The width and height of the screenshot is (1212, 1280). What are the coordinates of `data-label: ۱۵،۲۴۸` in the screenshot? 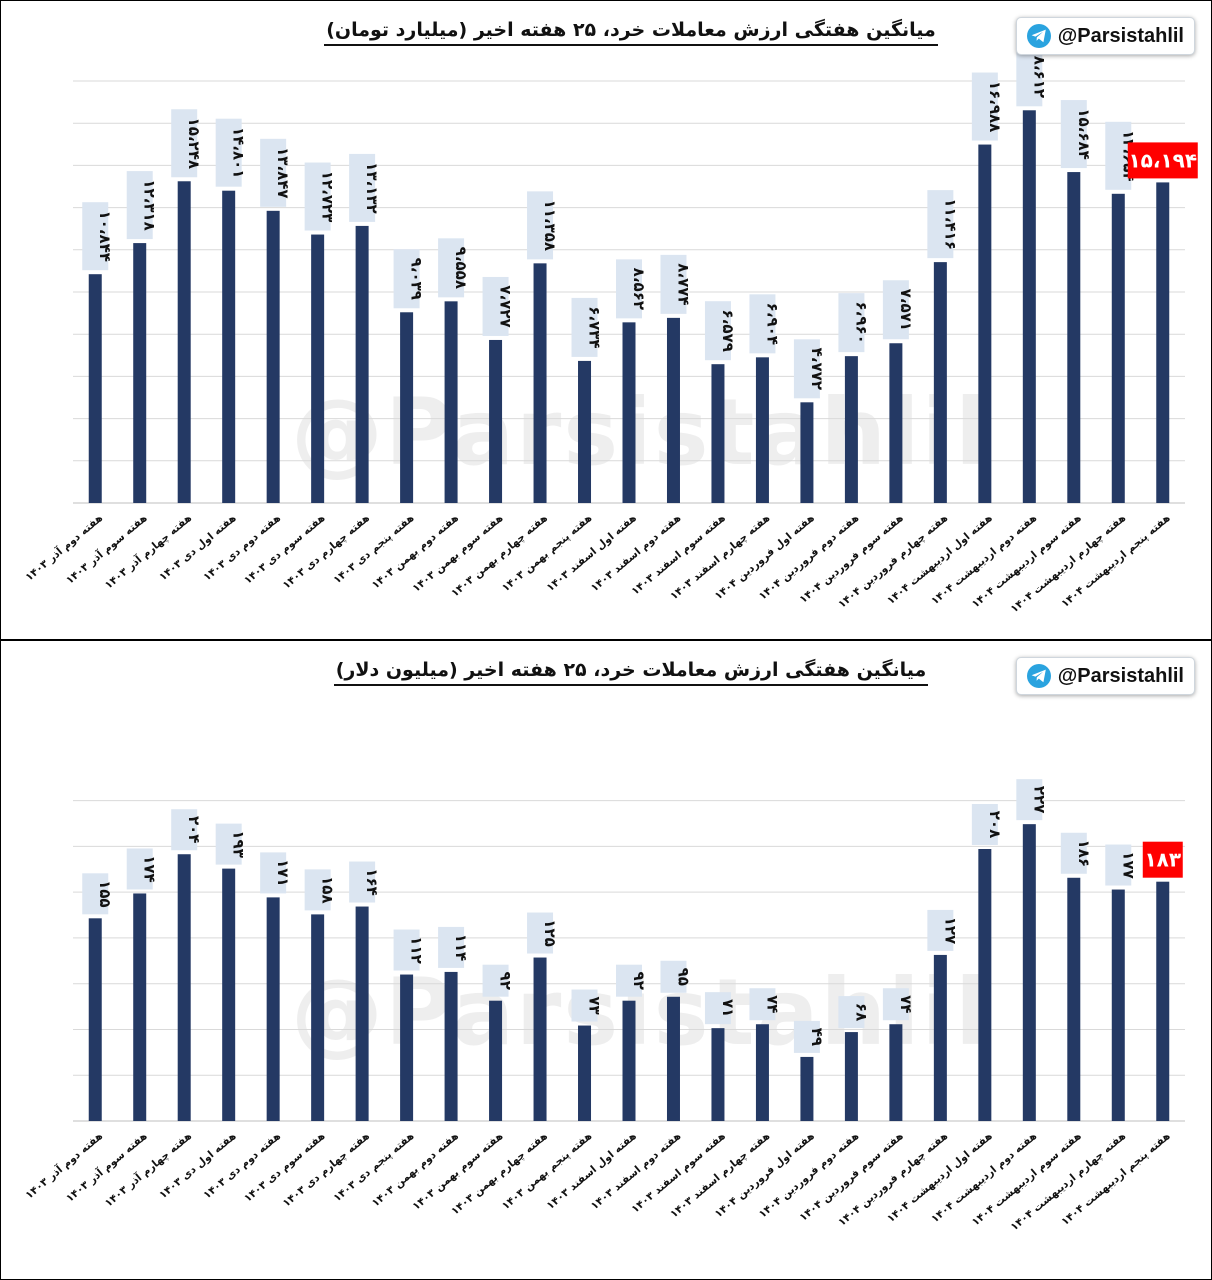 It's located at (194, 143).